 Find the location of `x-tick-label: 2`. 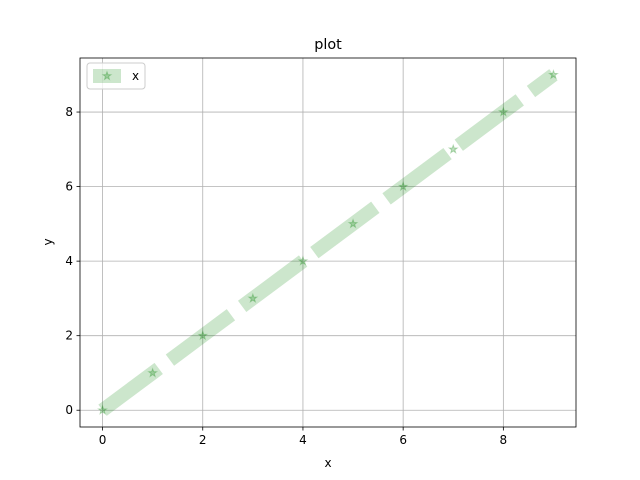

x-tick-label: 2 is located at coordinates (203, 440).